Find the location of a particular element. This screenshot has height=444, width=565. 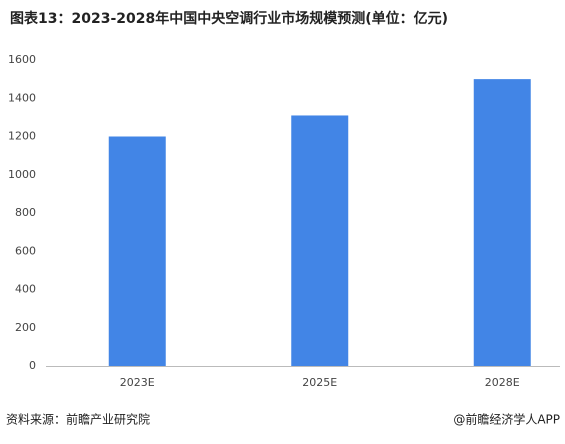

y-tick-label: 600 is located at coordinates (25, 250).